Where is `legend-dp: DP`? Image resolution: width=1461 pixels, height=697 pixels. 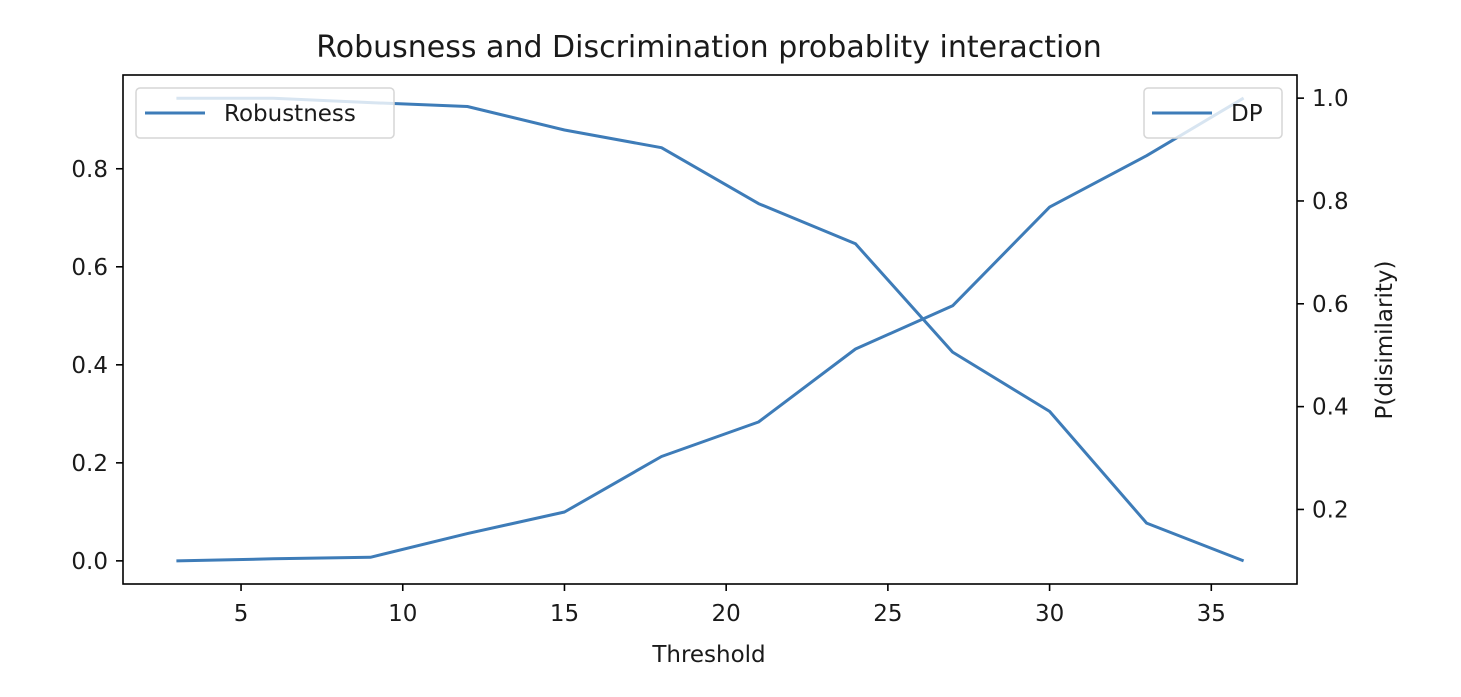 legend-dp: DP is located at coordinates (1213, 113).